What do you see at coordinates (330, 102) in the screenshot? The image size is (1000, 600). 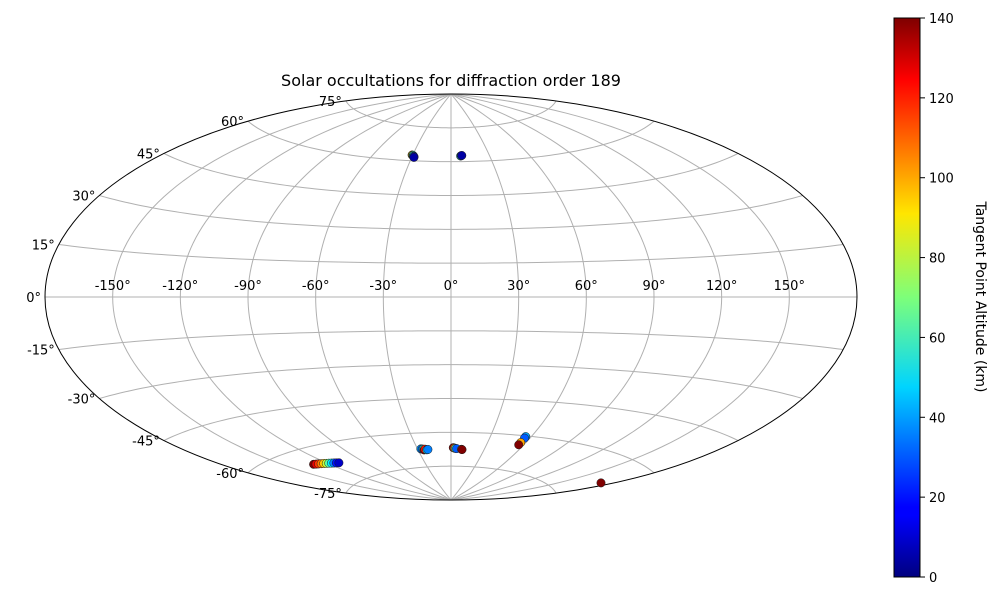 I see `latitude-tick-label: 75°` at bounding box center [330, 102].